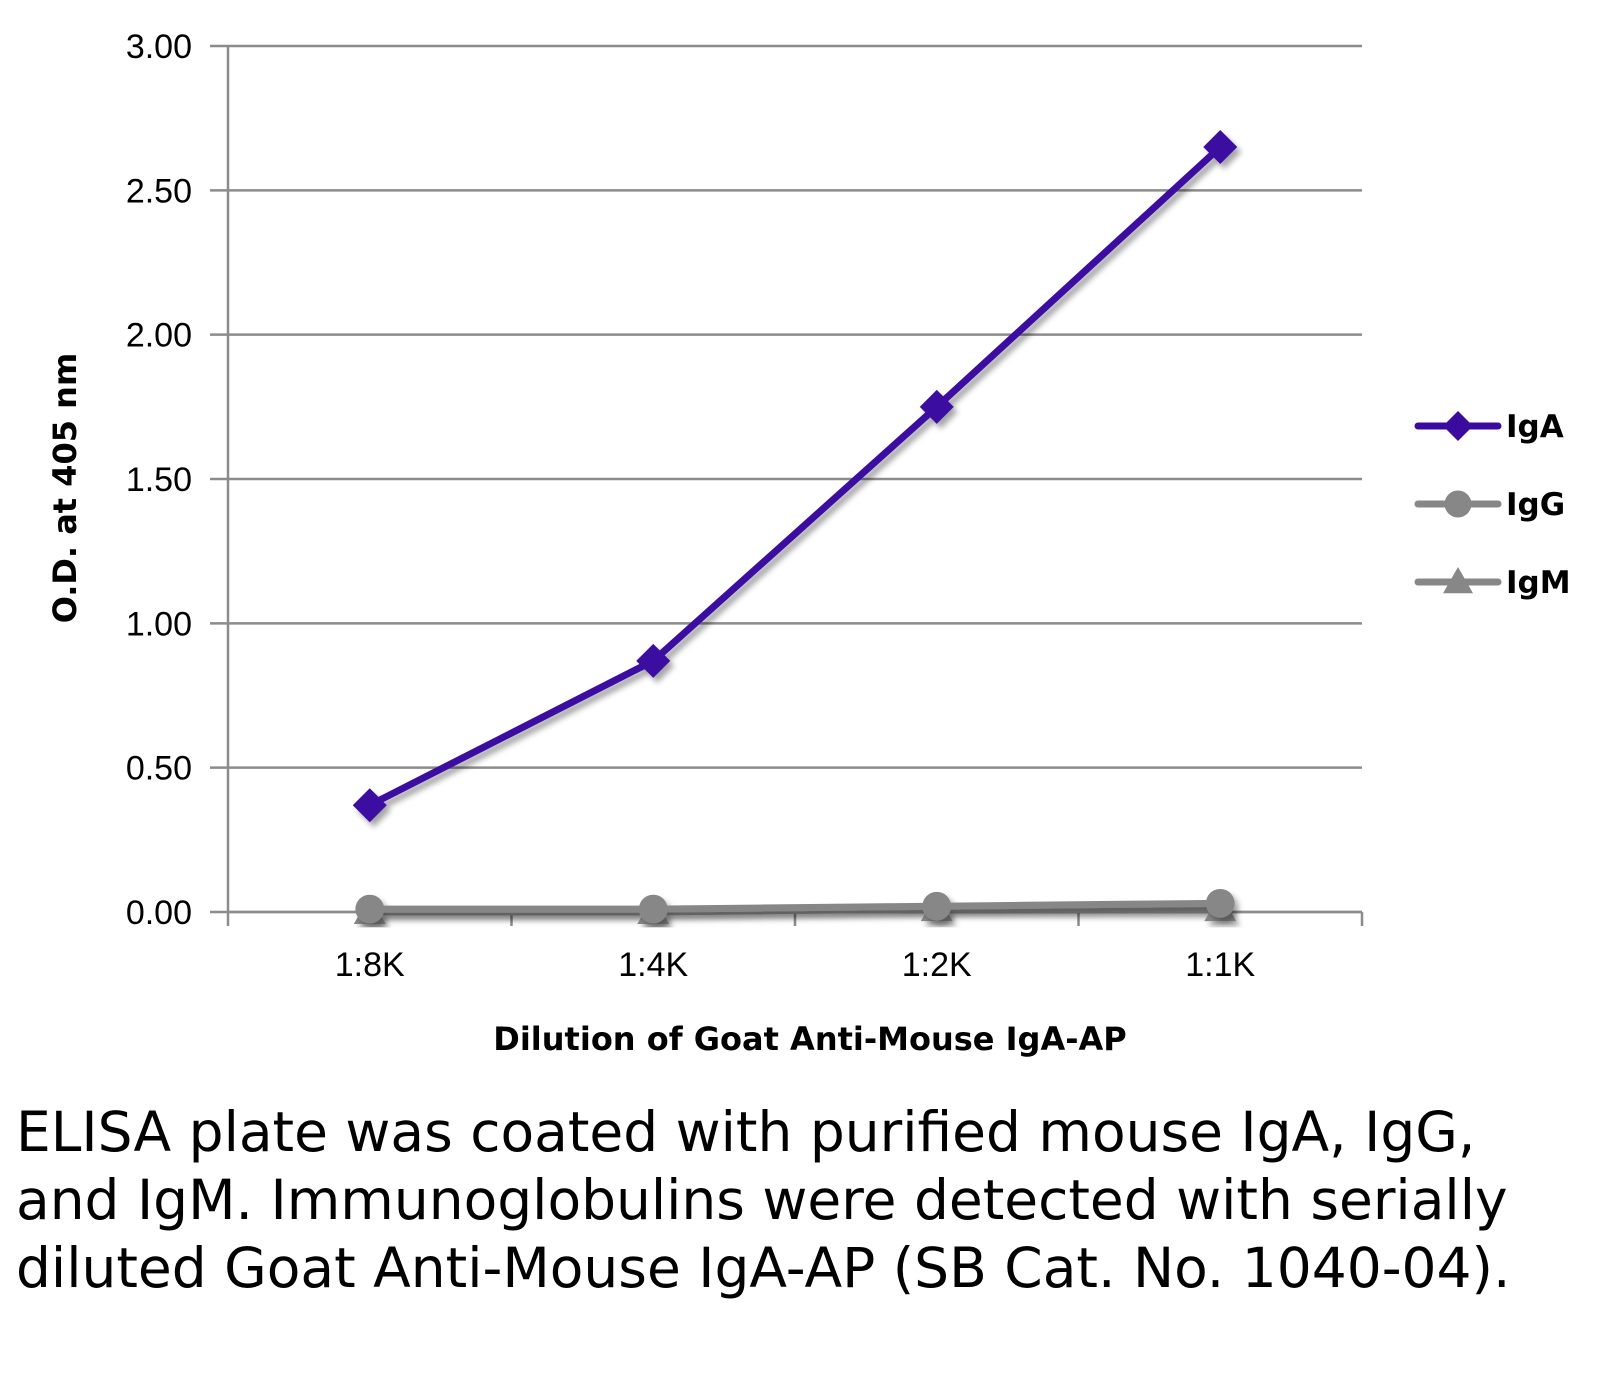  Describe the element at coordinates (1458, 504) in the screenshot. I see `legend-marker-circle` at that location.